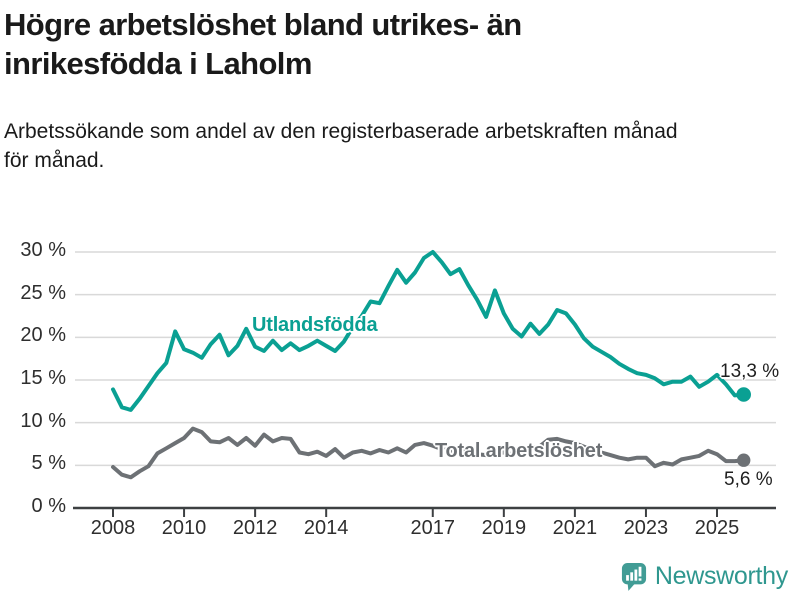 This screenshot has width=800, height=600. I want to click on series-line-total-arbetsloshet, so click(428, 453).